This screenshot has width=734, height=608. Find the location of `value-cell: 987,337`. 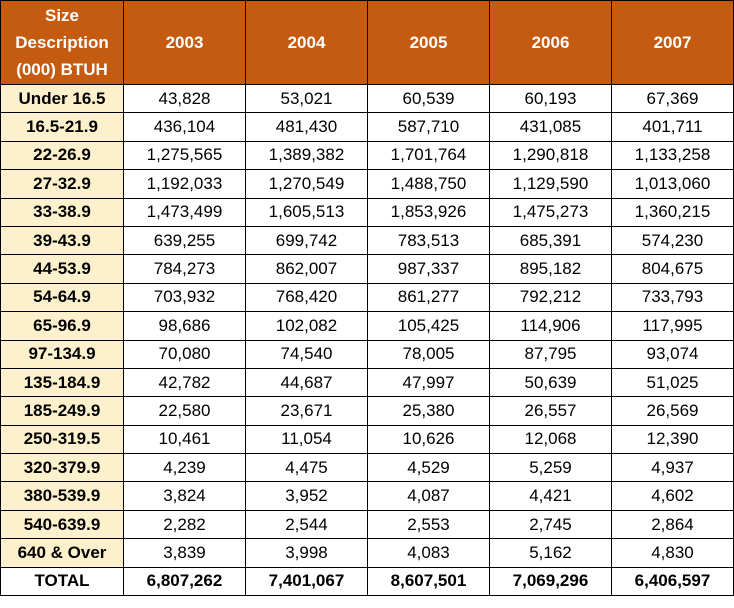

value-cell: 987,337 is located at coordinates (428, 269).